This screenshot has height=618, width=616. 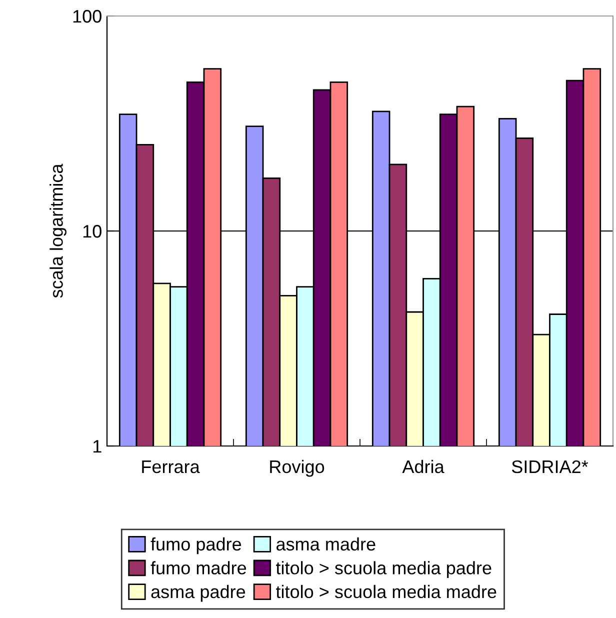 What do you see at coordinates (196, 545) in the screenshot?
I see `legend-label: fumo padre` at bounding box center [196, 545].